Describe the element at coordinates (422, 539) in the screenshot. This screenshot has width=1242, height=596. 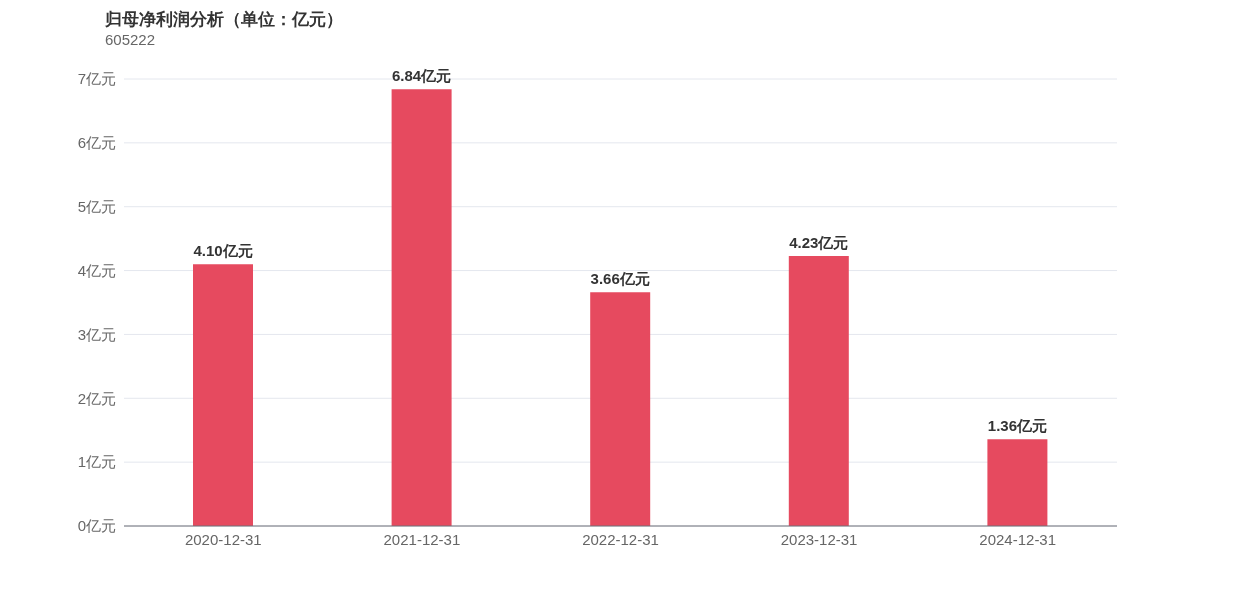
I see `x-tick-label: 2021-12-31` at that location.